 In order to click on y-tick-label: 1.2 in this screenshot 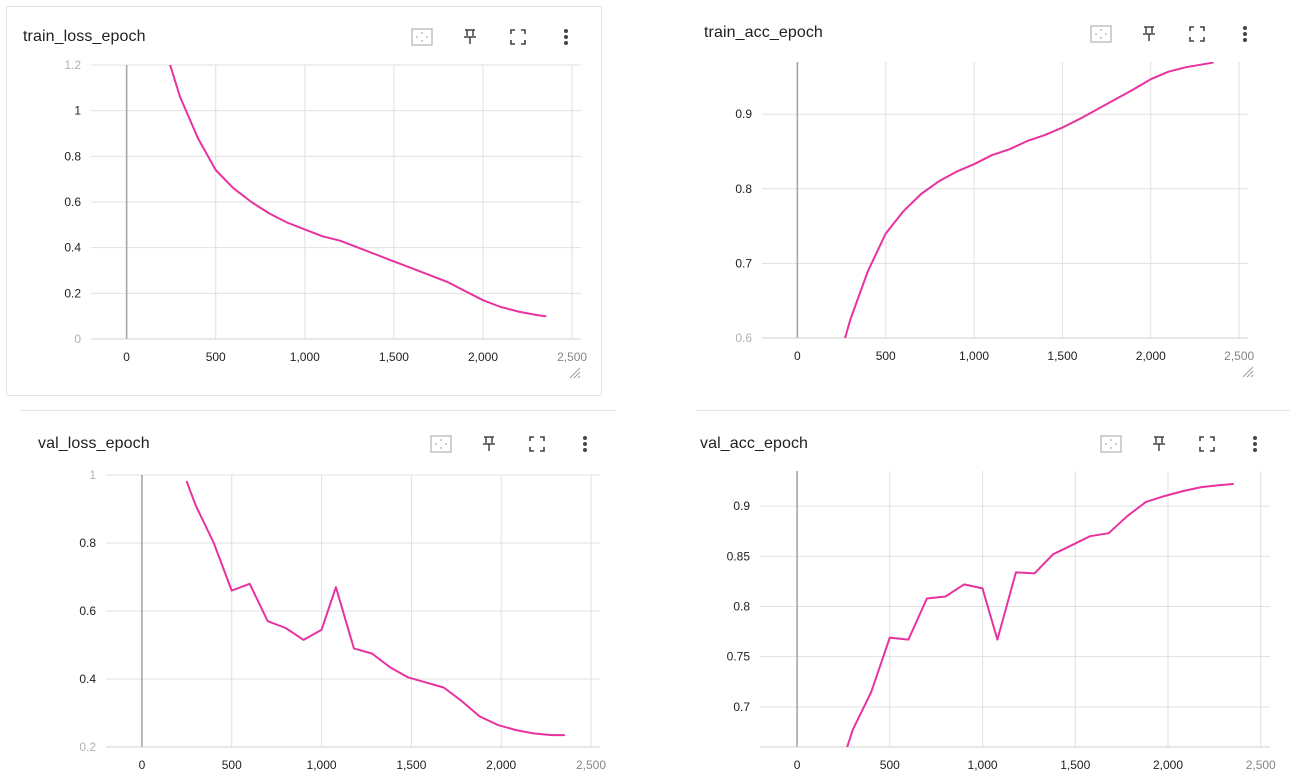, I will do `click(72, 65)`.